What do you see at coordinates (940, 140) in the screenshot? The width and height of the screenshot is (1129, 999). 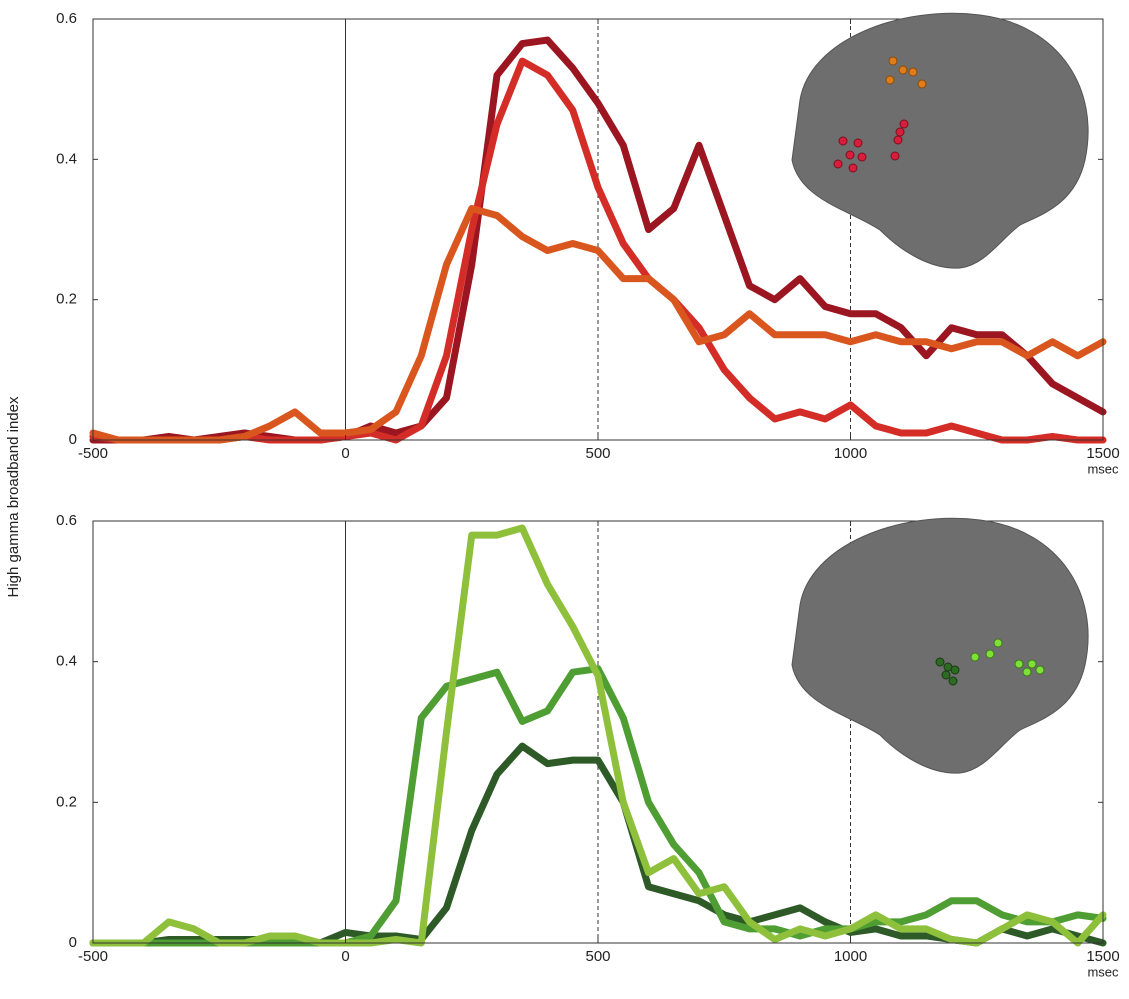 I see `brain-image-top` at bounding box center [940, 140].